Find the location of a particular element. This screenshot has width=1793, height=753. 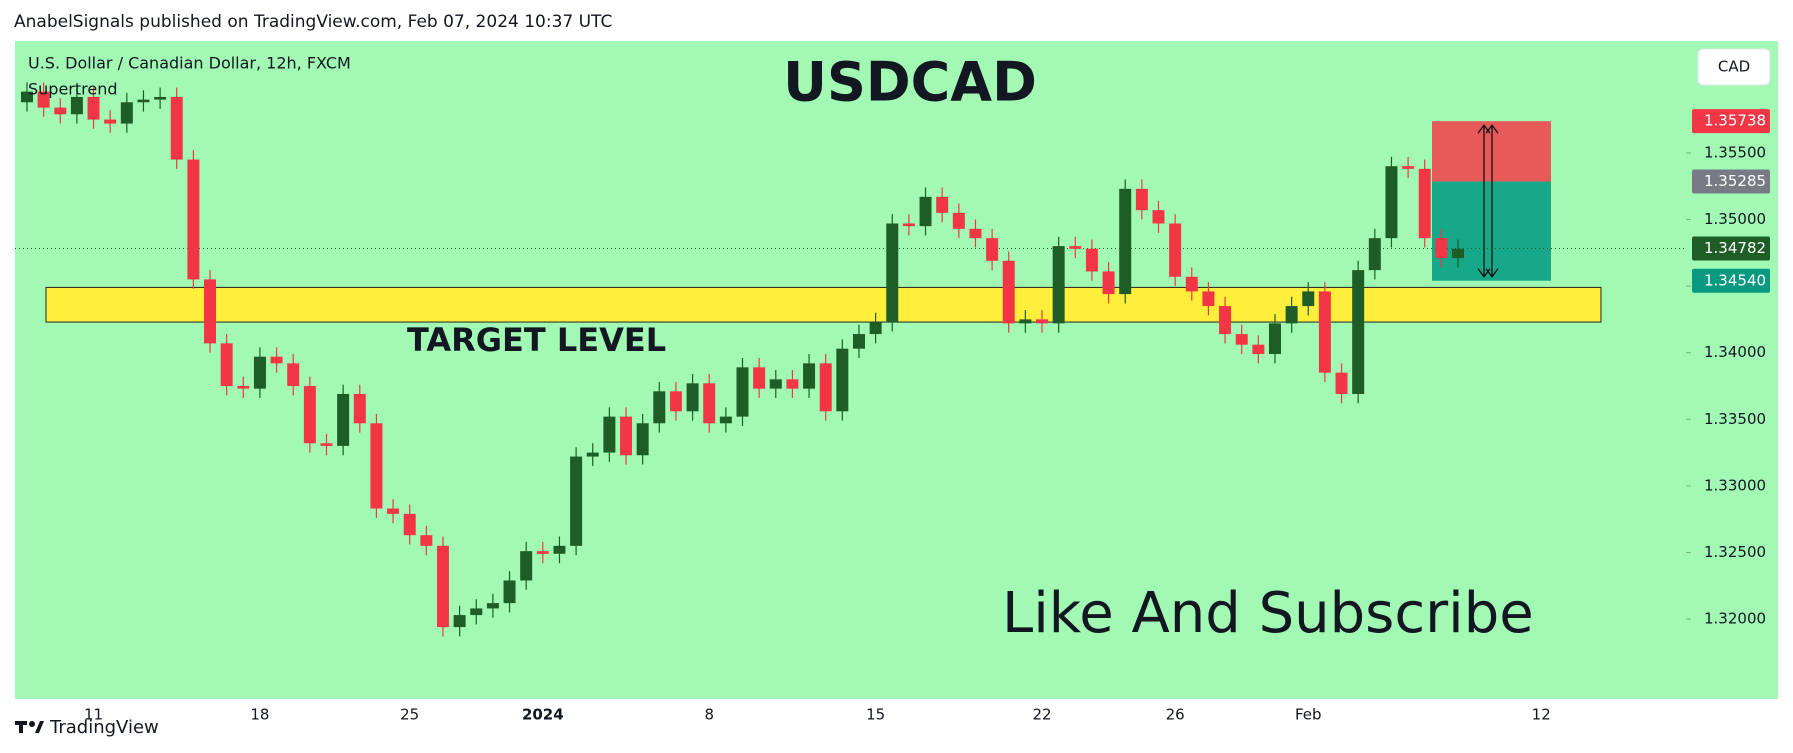

target-zone is located at coordinates (823, 304).